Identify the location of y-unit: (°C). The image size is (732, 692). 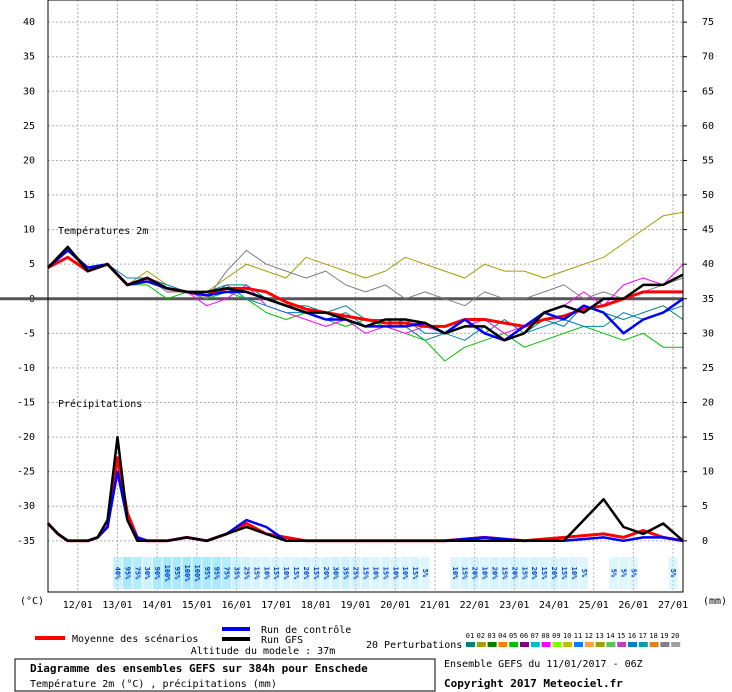
(32, 601).